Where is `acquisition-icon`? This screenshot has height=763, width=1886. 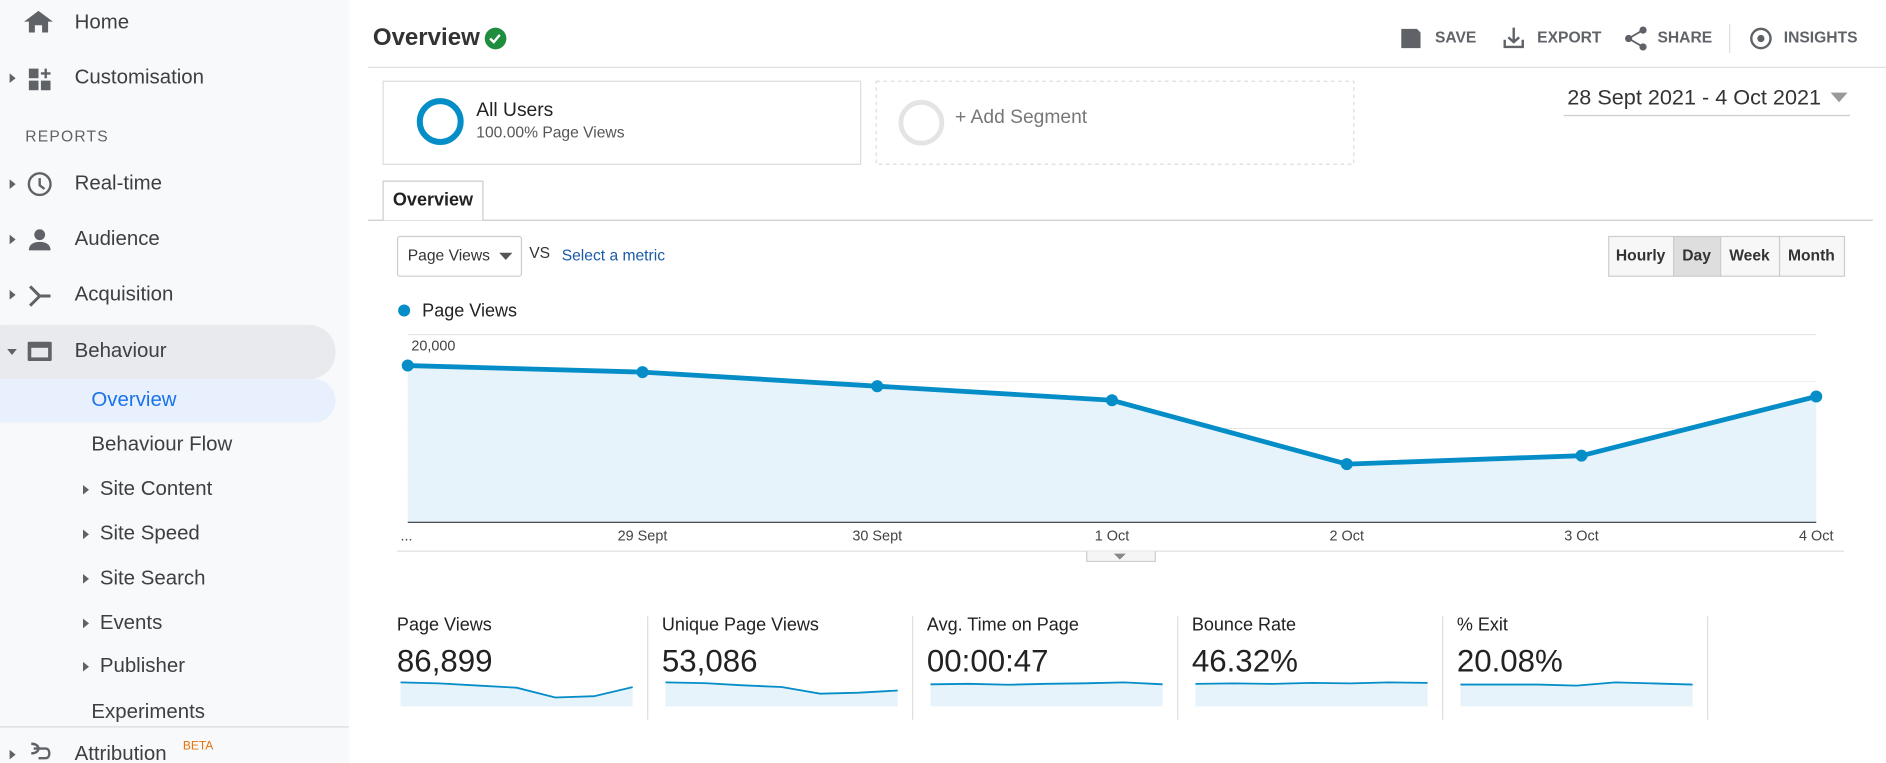 acquisition-icon is located at coordinates (40, 296).